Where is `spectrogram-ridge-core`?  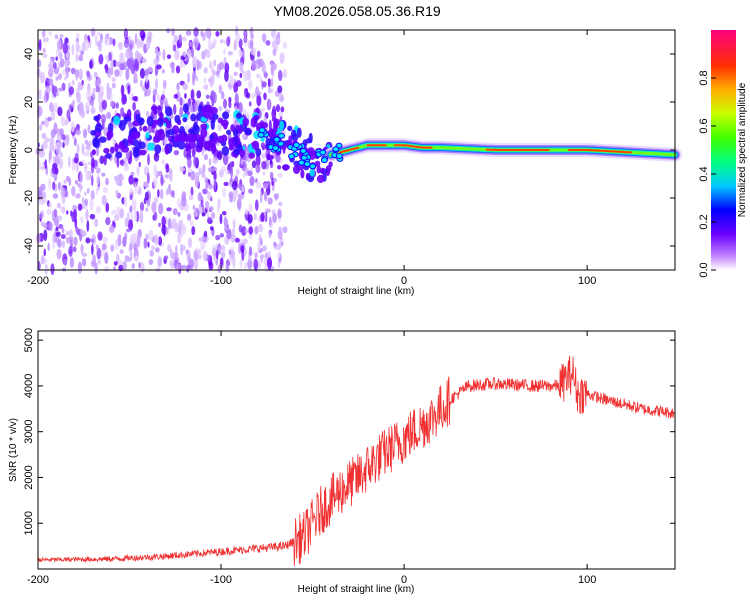 spectrogram-ridge-core is located at coordinates (413, 146).